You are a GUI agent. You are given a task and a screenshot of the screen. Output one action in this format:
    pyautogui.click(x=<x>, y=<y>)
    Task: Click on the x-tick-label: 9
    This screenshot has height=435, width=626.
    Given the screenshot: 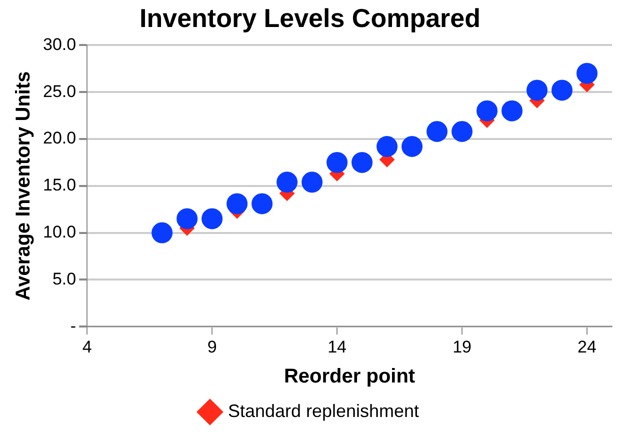 What is the action you would take?
    pyautogui.click(x=212, y=346)
    